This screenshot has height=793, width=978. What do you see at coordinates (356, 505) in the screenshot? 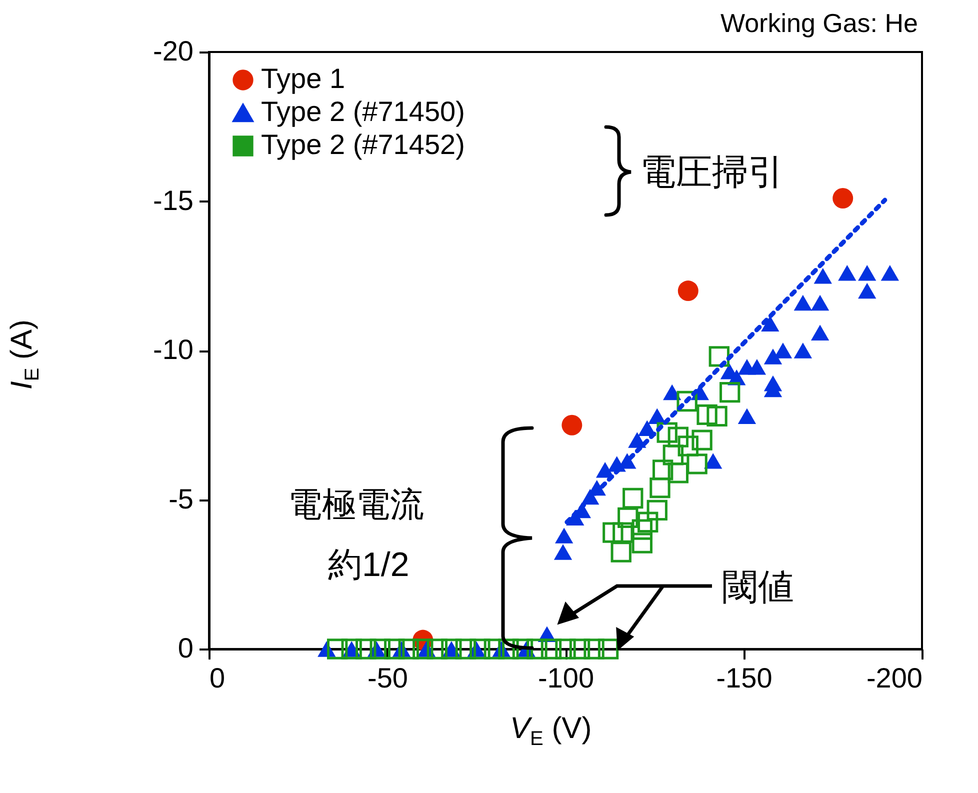
I see `annotation: 電極電流` at bounding box center [356, 505].